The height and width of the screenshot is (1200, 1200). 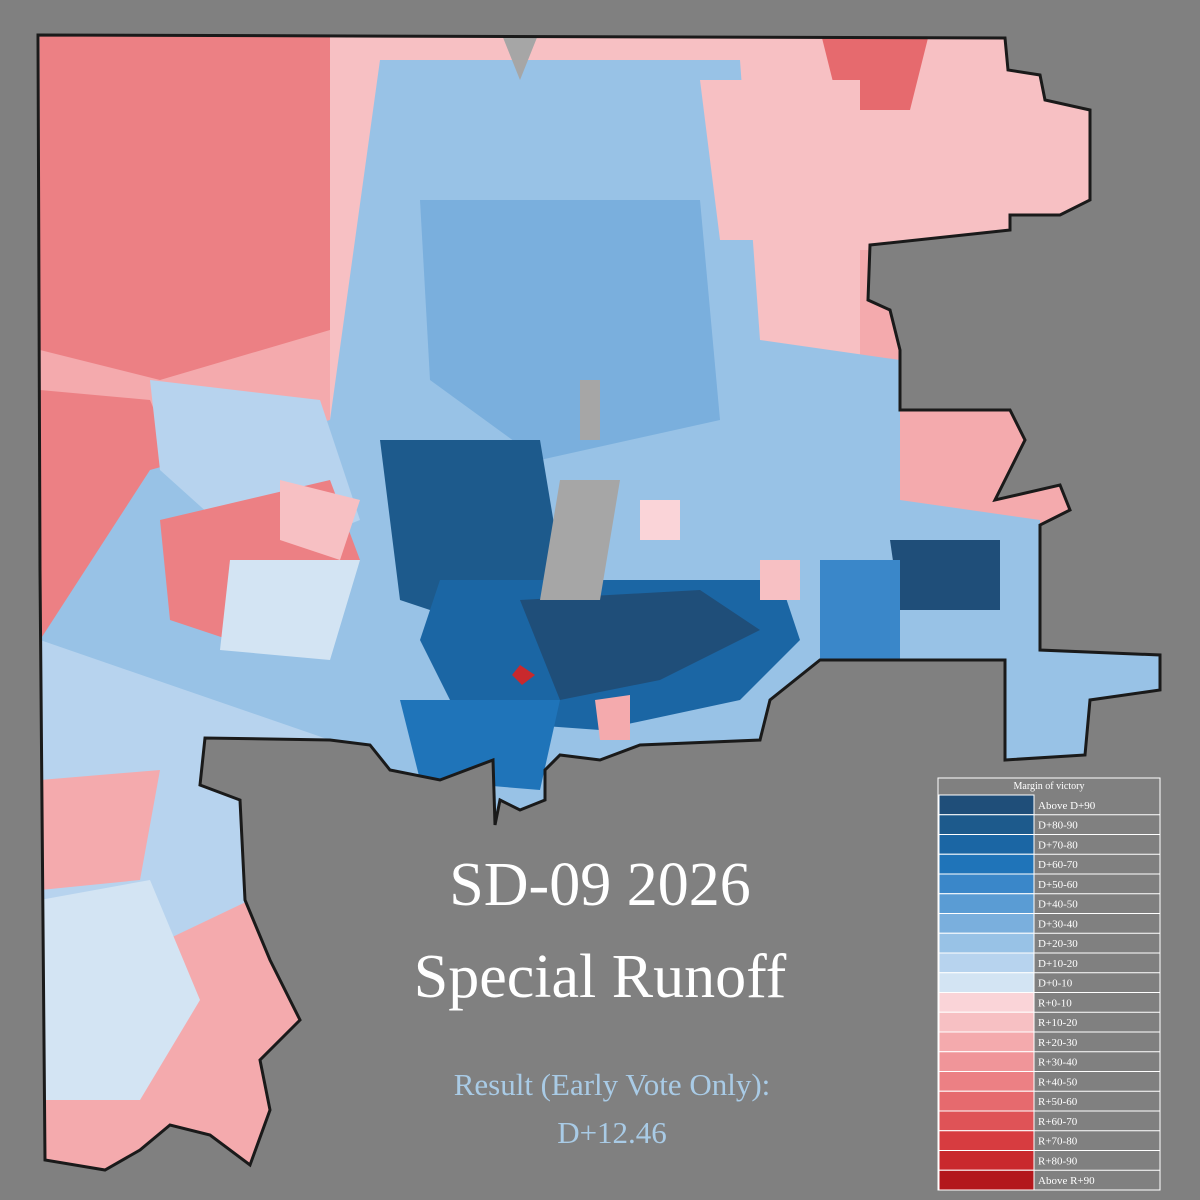 What do you see at coordinates (1058, 905) in the screenshot?
I see `legend-label: D+40-50` at bounding box center [1058, 905].